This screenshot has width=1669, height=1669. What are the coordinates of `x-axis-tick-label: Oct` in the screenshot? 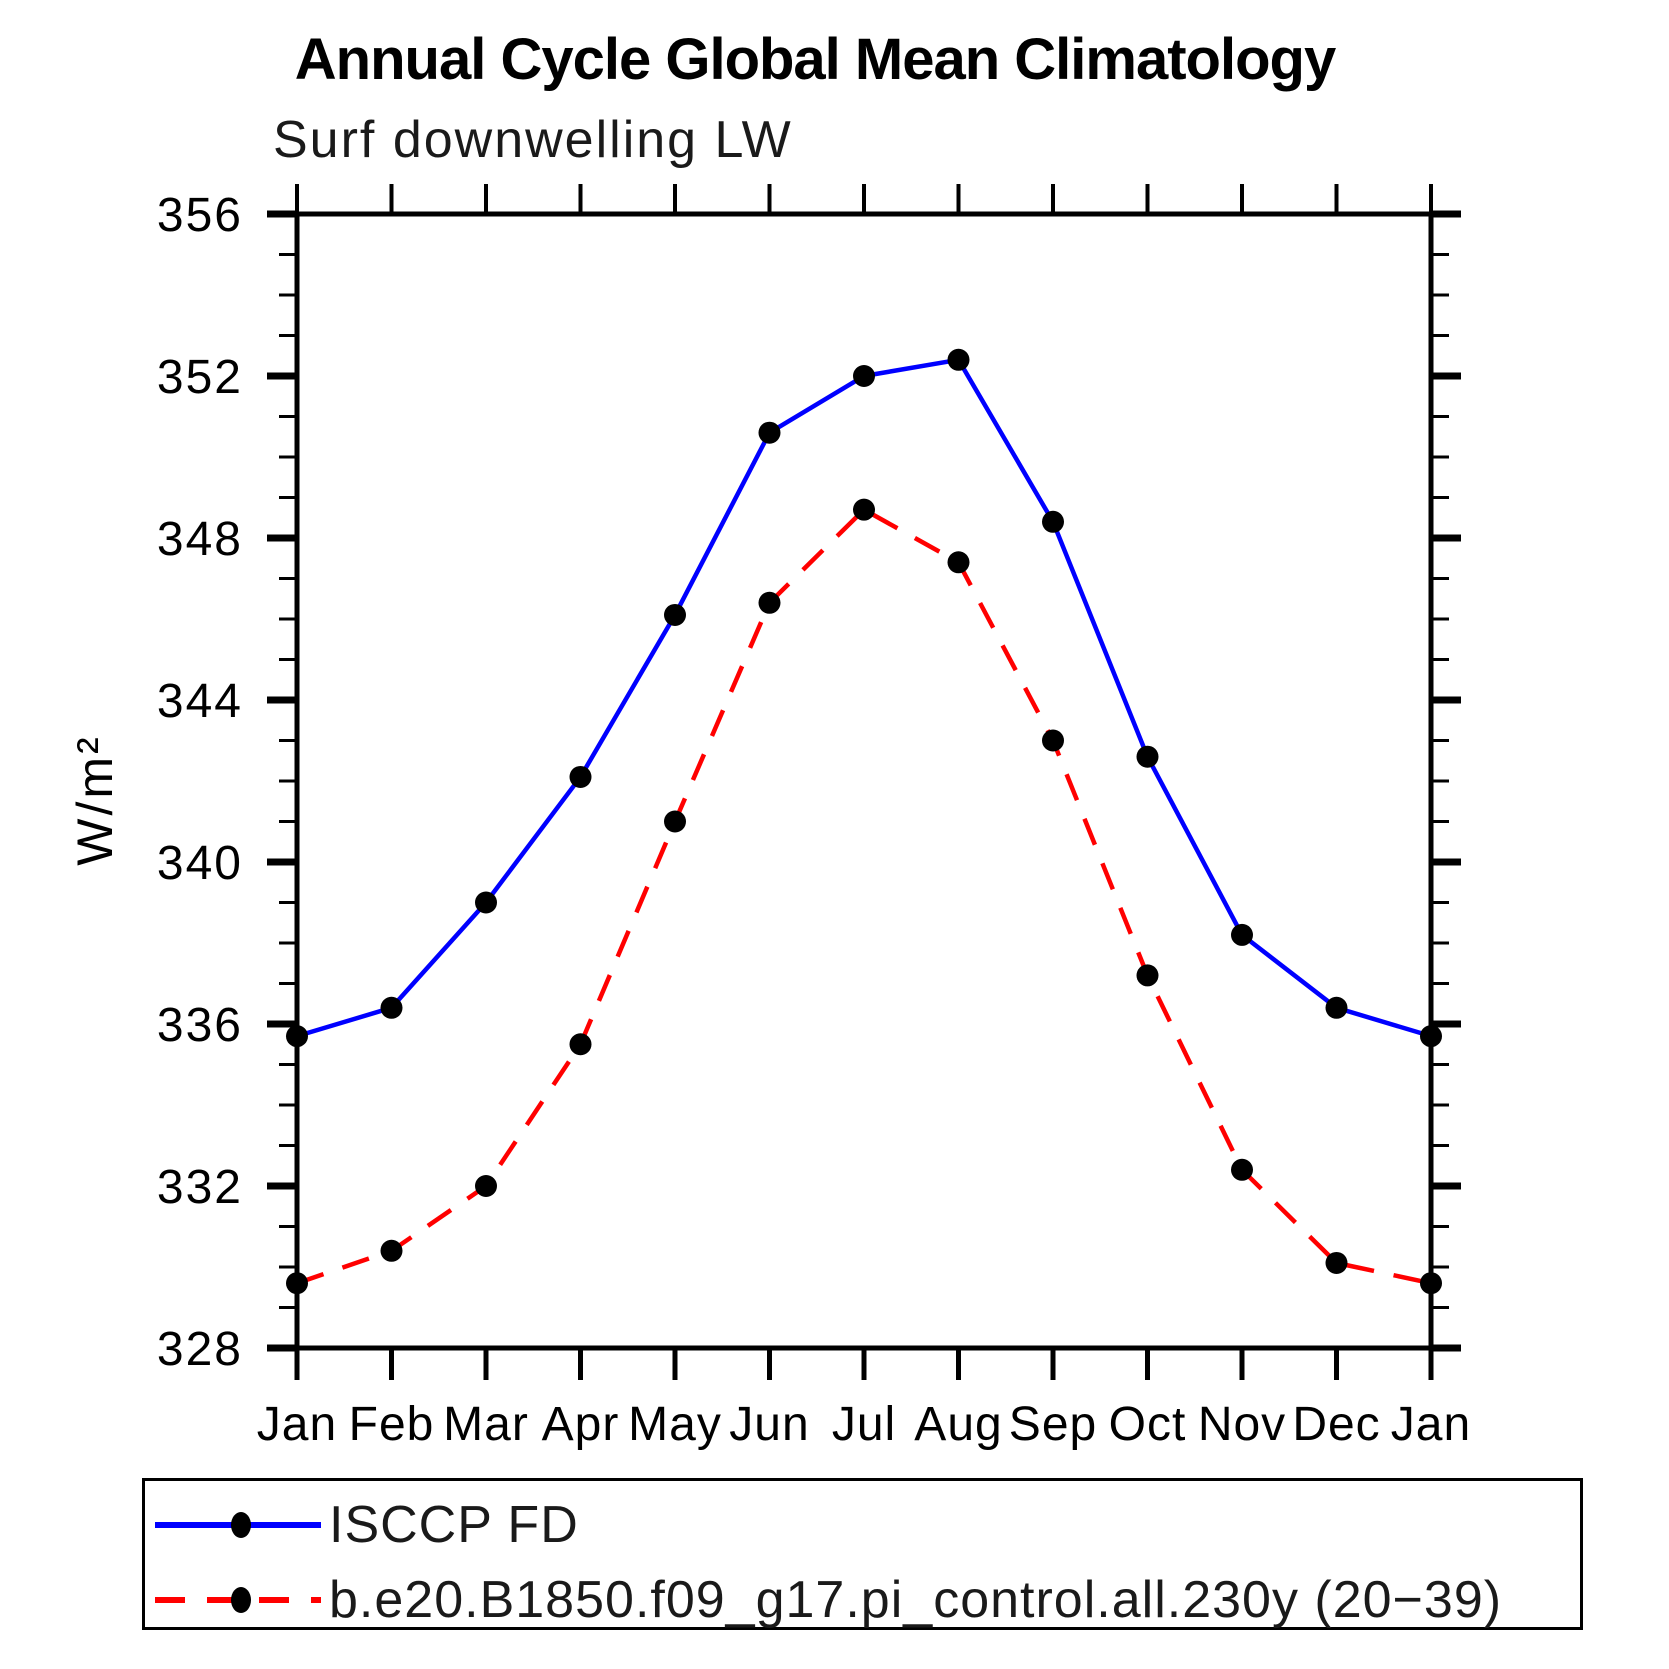 It's located at (1148, 1424).